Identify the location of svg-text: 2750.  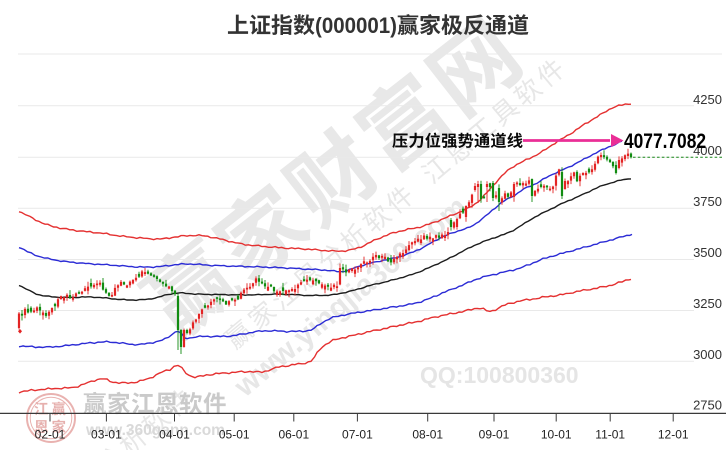
(707, 405).